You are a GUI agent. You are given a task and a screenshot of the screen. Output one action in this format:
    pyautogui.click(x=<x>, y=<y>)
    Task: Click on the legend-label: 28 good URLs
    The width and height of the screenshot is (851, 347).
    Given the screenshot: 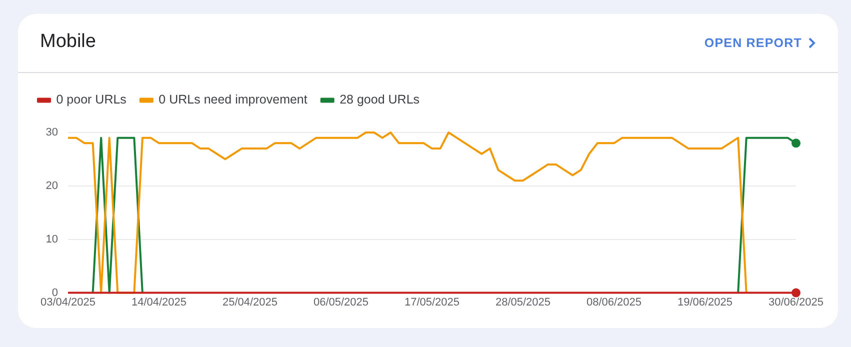 What is the action you would take?
    pyautogui.click(x=380, y=99)
    